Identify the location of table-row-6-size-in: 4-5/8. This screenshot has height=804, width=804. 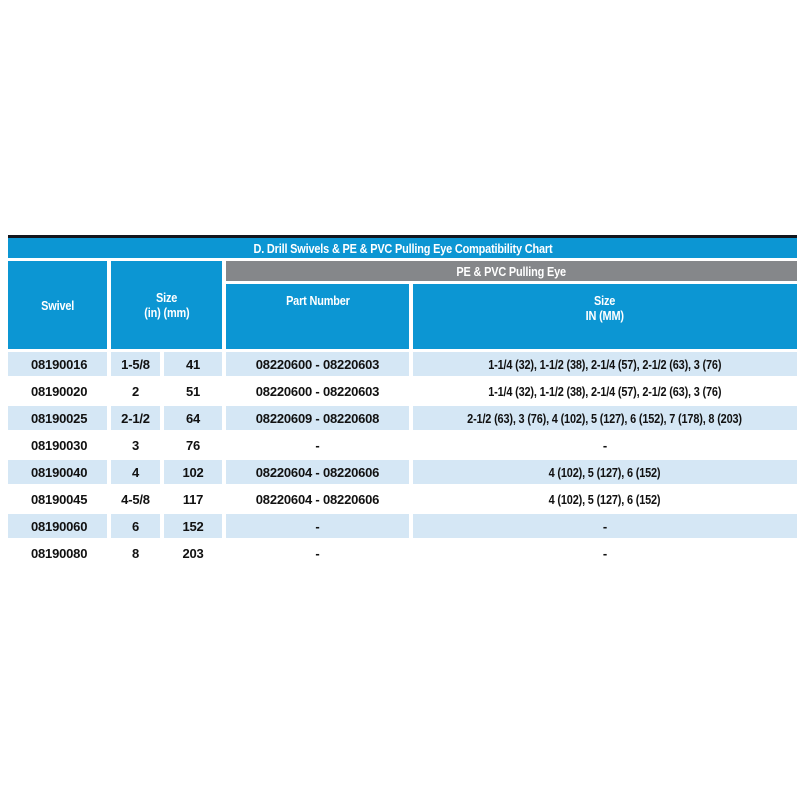
(135, 499).